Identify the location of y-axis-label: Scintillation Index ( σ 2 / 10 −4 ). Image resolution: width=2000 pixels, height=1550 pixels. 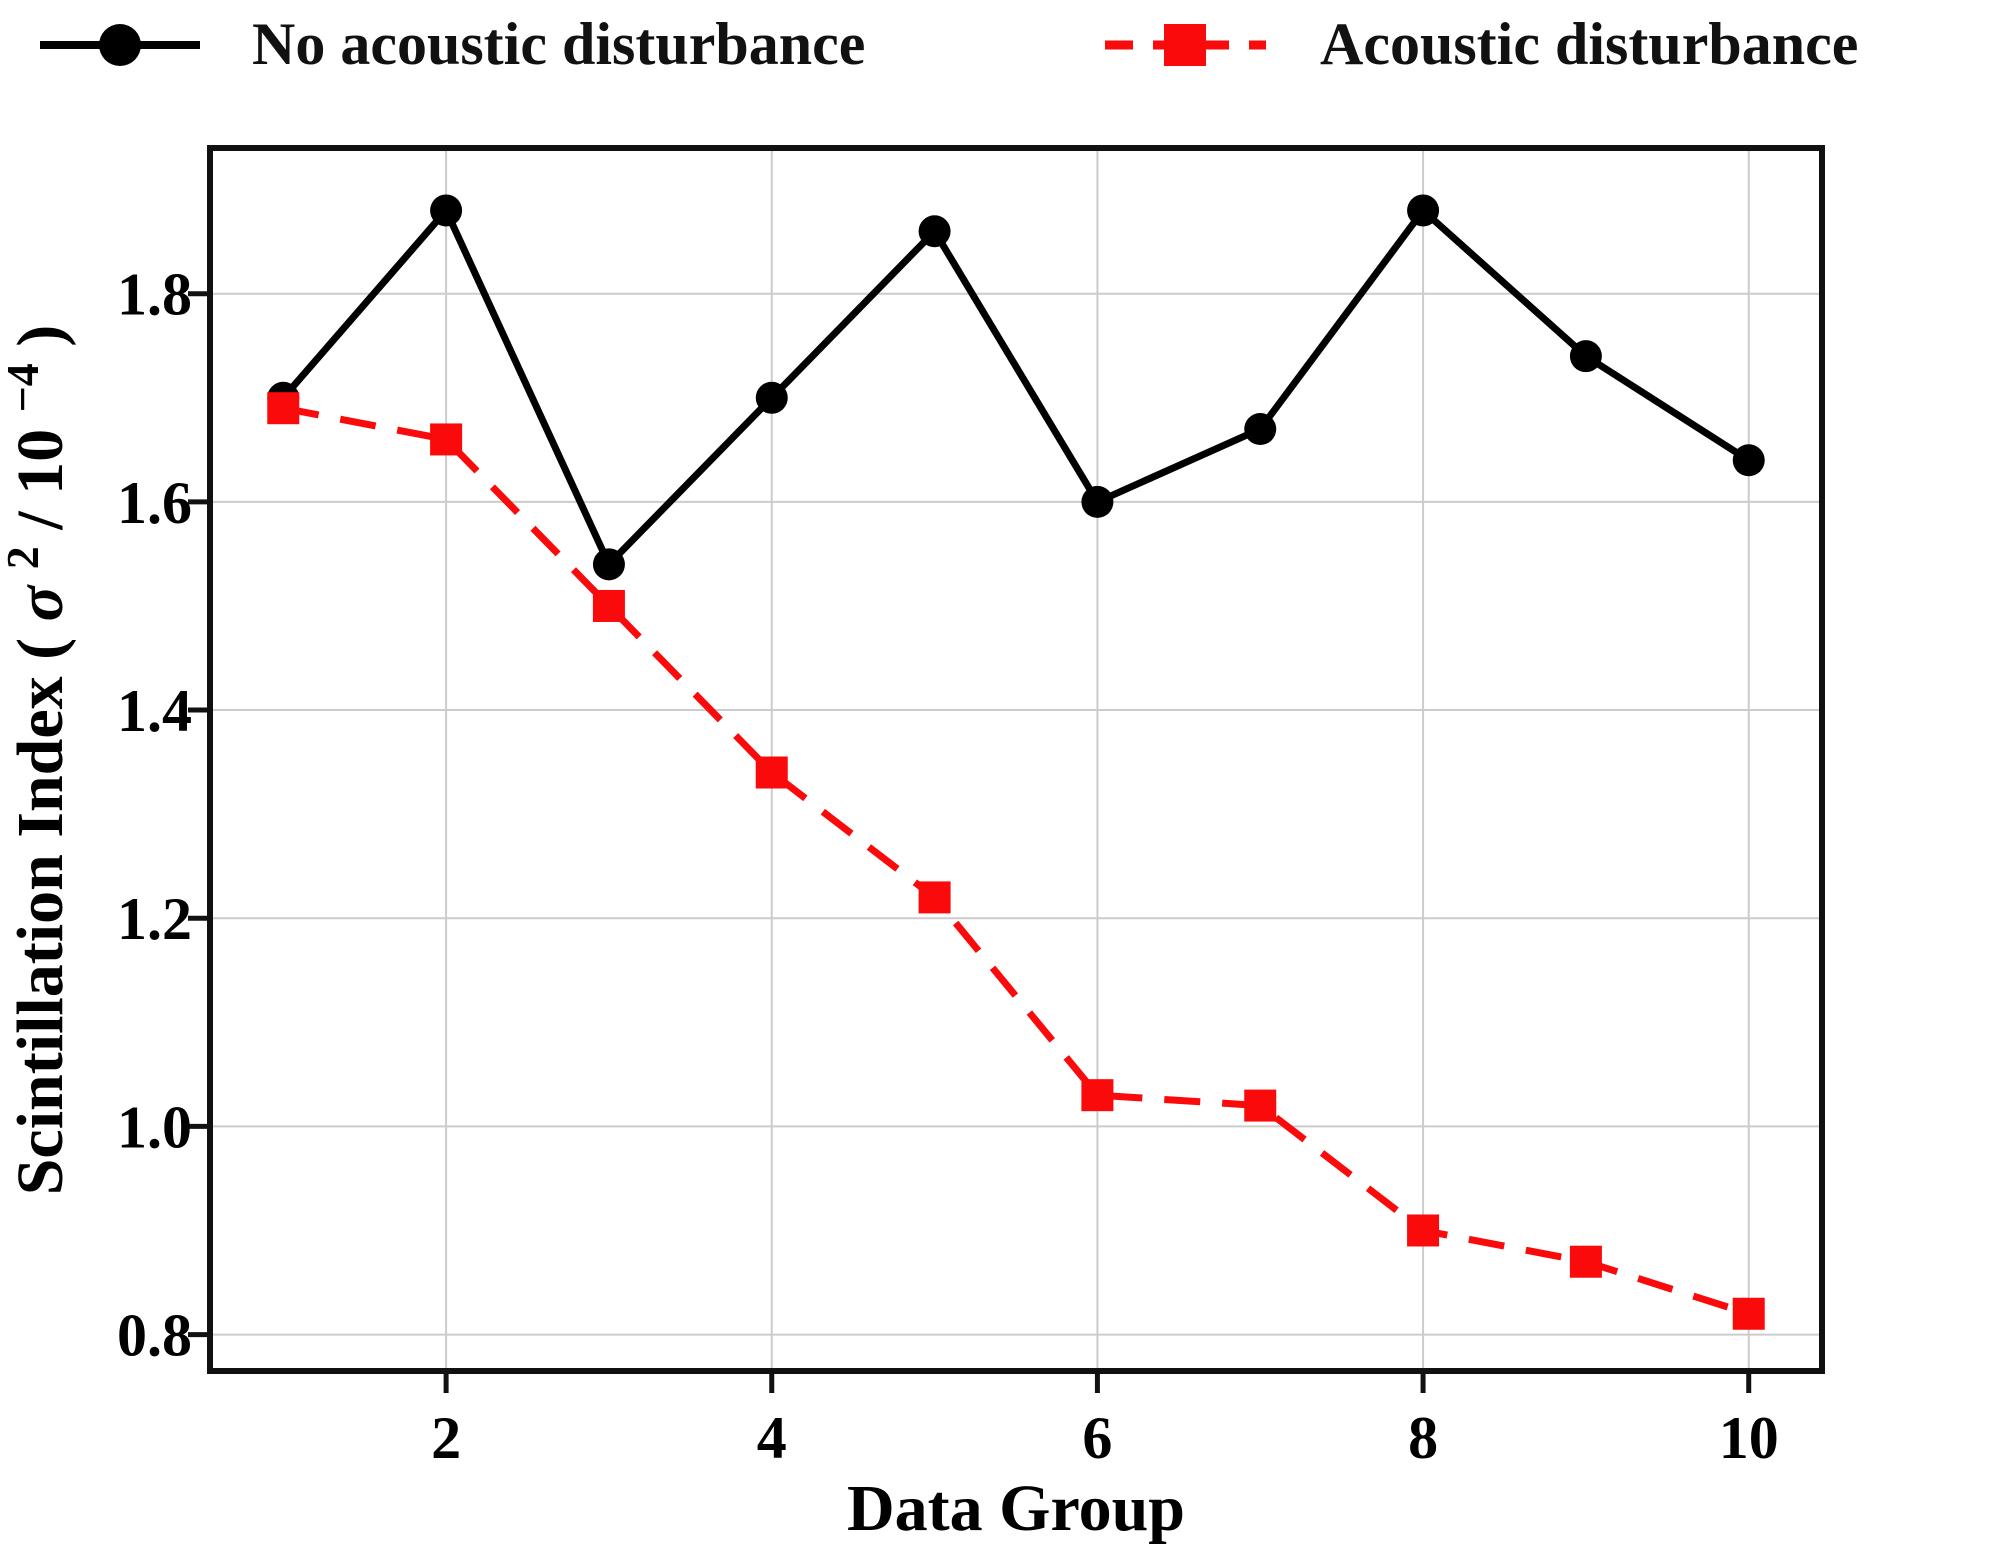
(38, 760).